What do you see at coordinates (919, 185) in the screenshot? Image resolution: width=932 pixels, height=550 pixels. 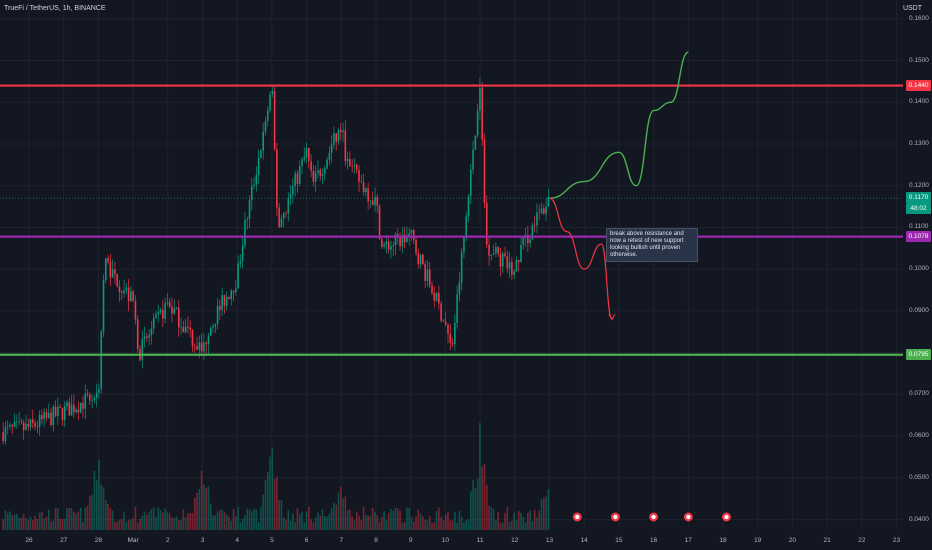 I see `price-tick-label: 0.1200` at bounding box center [919, 185].